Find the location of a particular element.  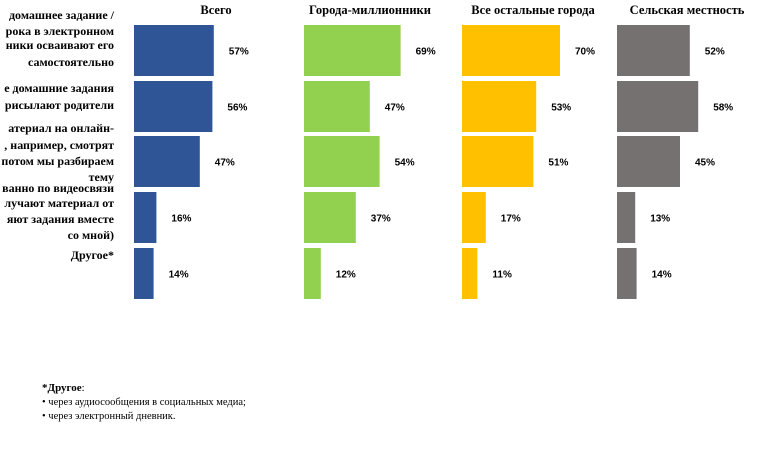

category-label: яют задания вместе is located at coordinates (61, 219).